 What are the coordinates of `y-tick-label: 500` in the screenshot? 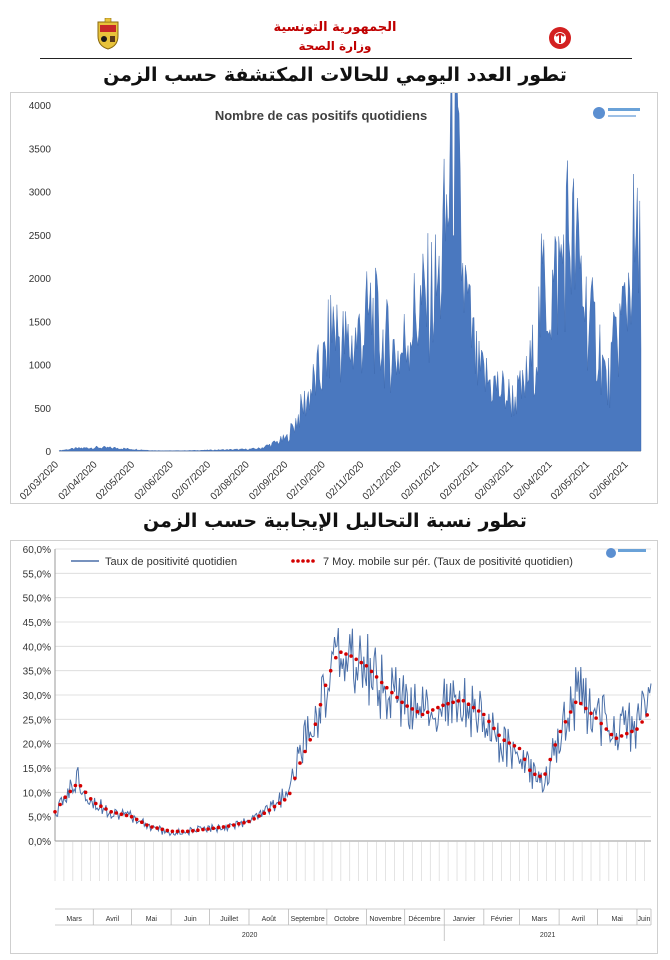 It's located at (42, 409).